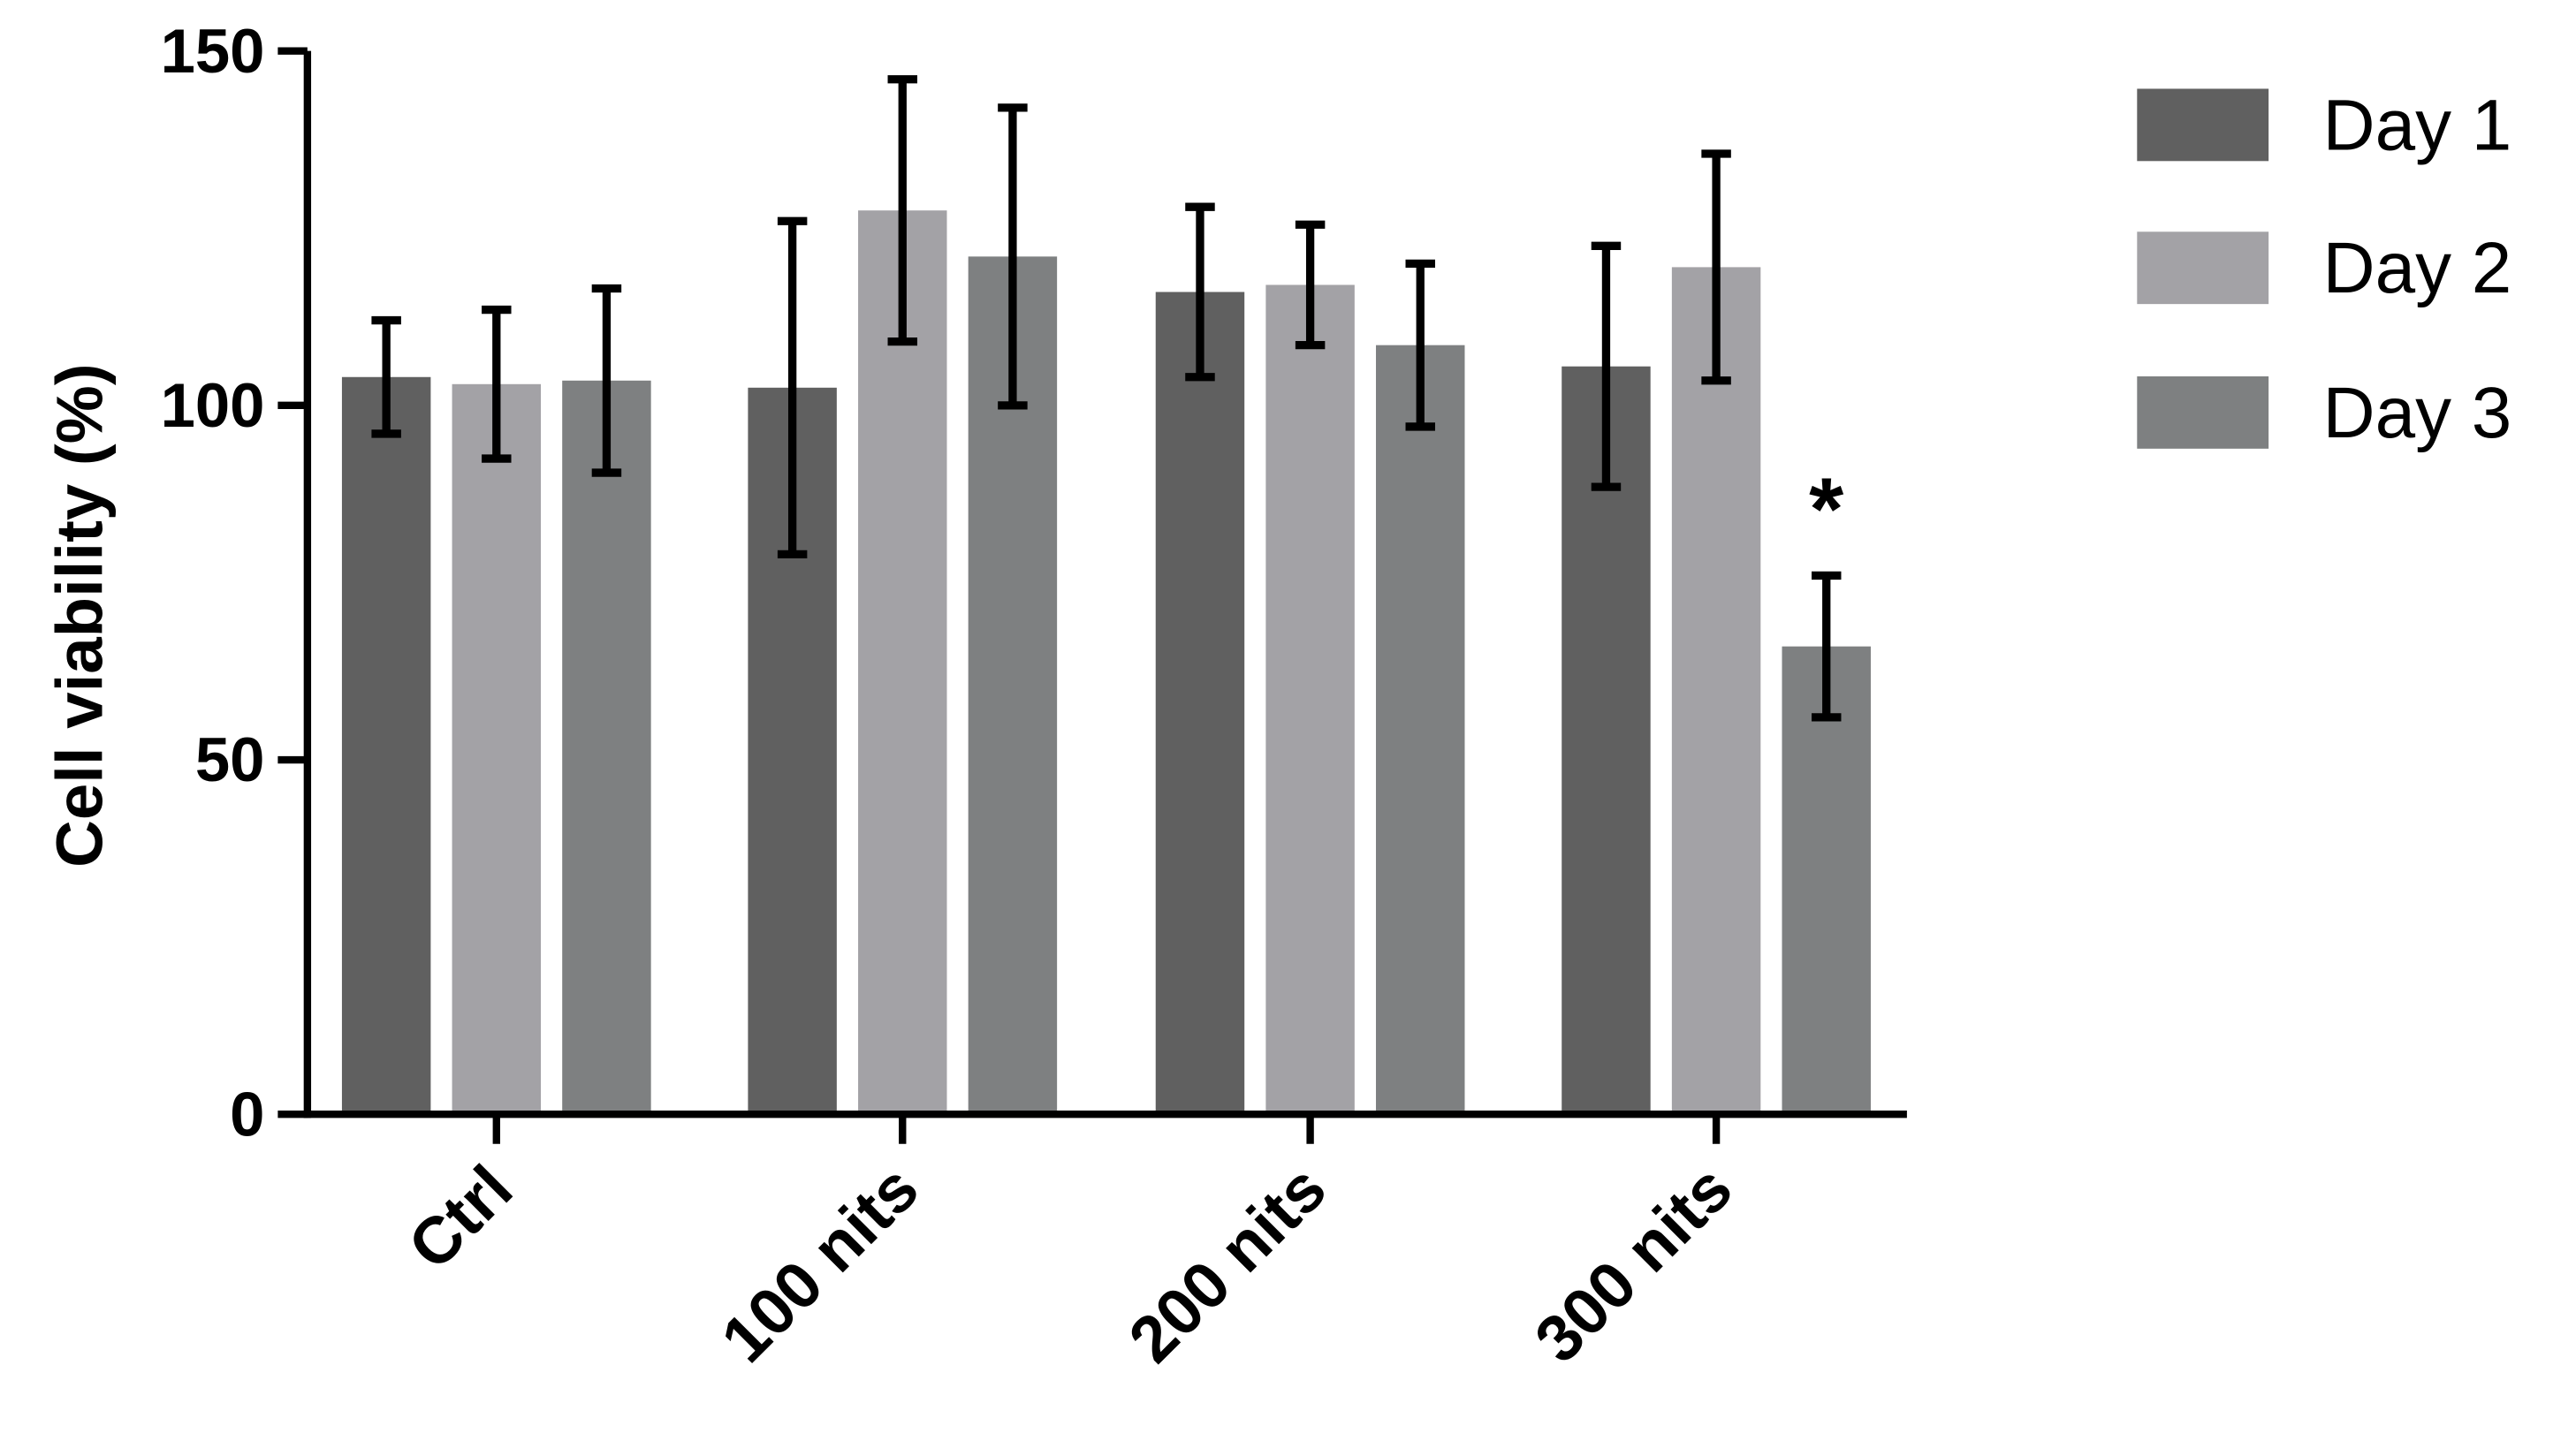 The height and width of the screenshot is (1456, 2576). Describe the element at coordinates (230, 759) in the screenshot. I see `y-tick-label: 50` at that location.